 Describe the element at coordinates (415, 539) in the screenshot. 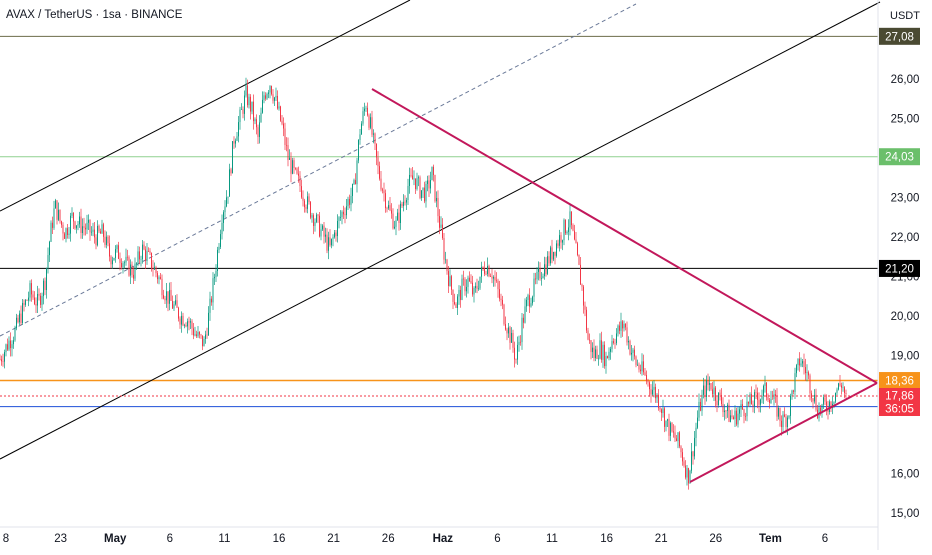

I see `time-axis: 8 23 May 6 11 16 21 26 Haz 6 11 16 21 26 Tem 6` at that location.